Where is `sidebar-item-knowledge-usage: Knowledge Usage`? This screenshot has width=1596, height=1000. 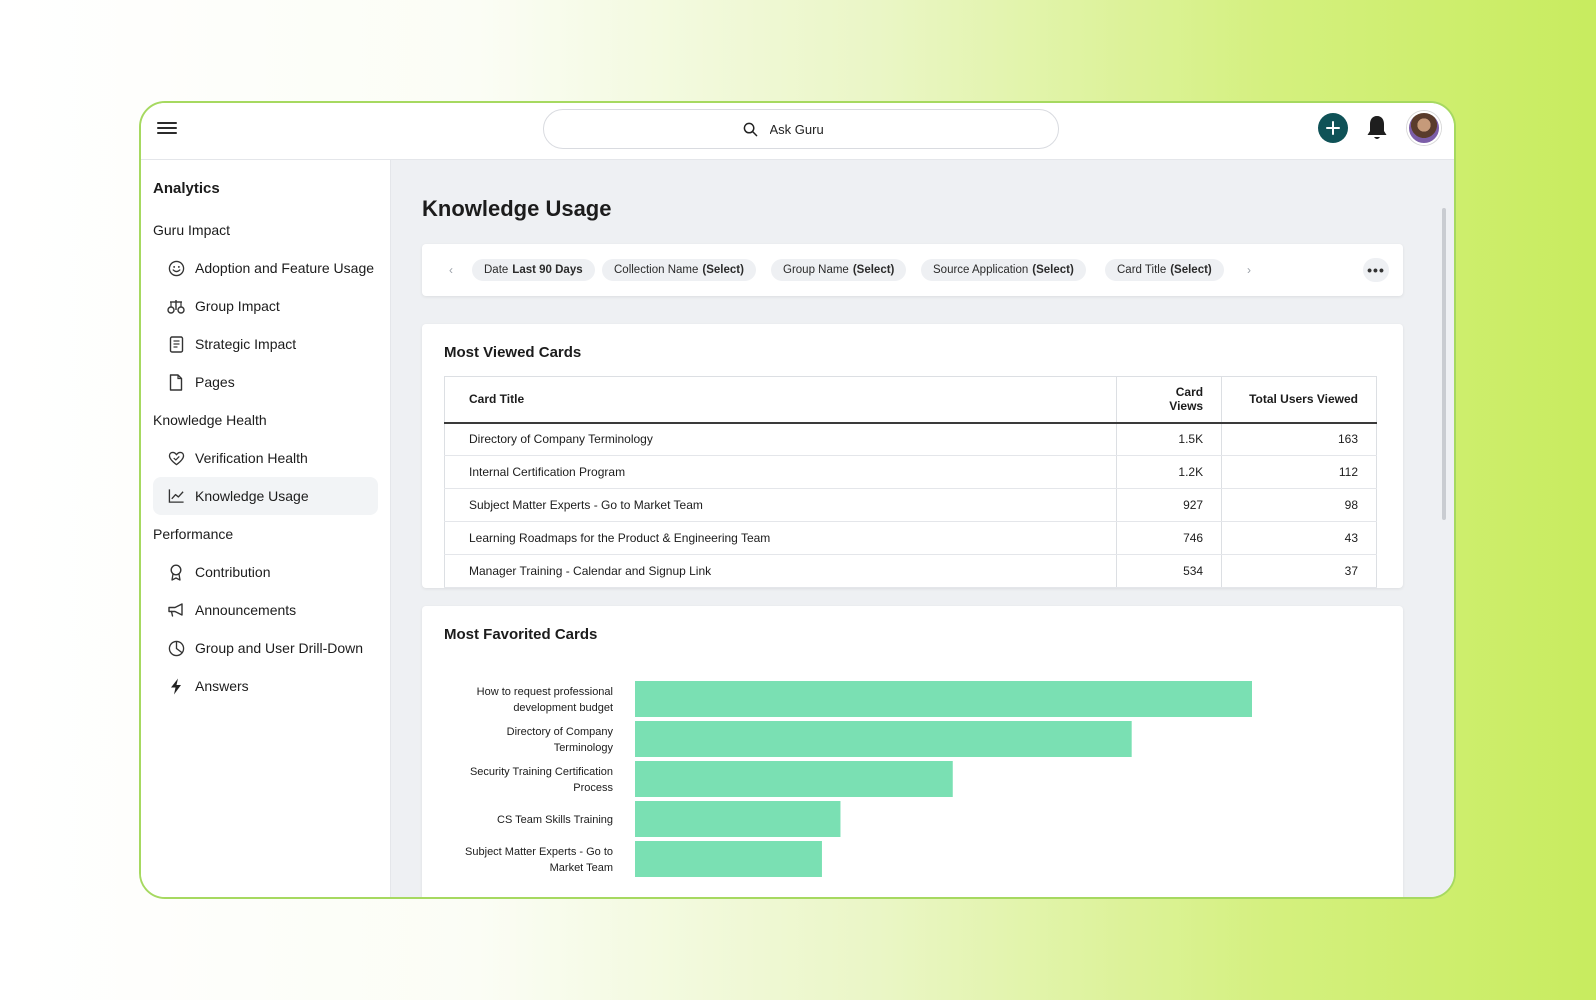 sidebar-item-knowledge-usage: Knowledge Usage is located at coordinates (265, 496).